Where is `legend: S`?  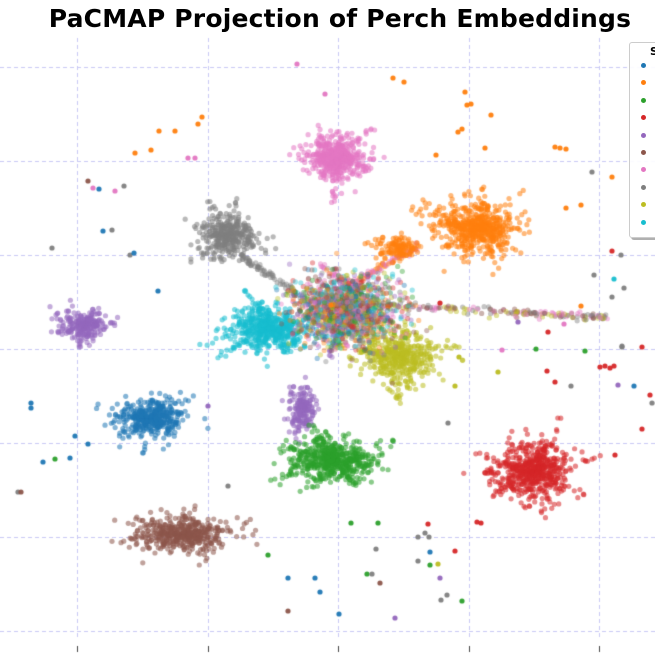
legend: S is located at coordinates (642, 140).